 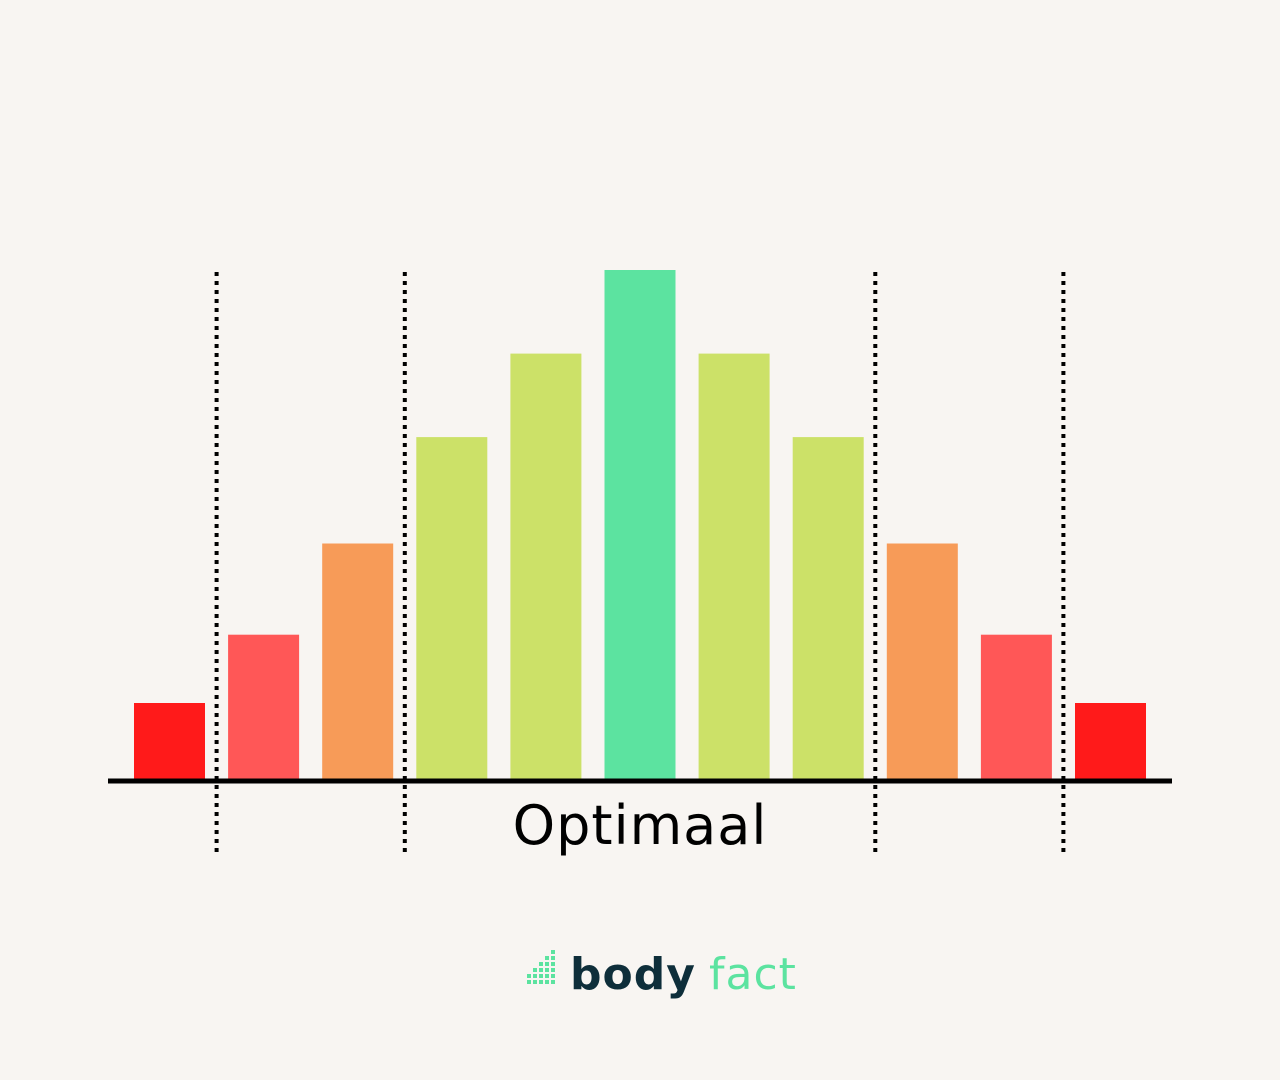 I want to click on logo-word-fact: fact, so click(x=753, y=974).